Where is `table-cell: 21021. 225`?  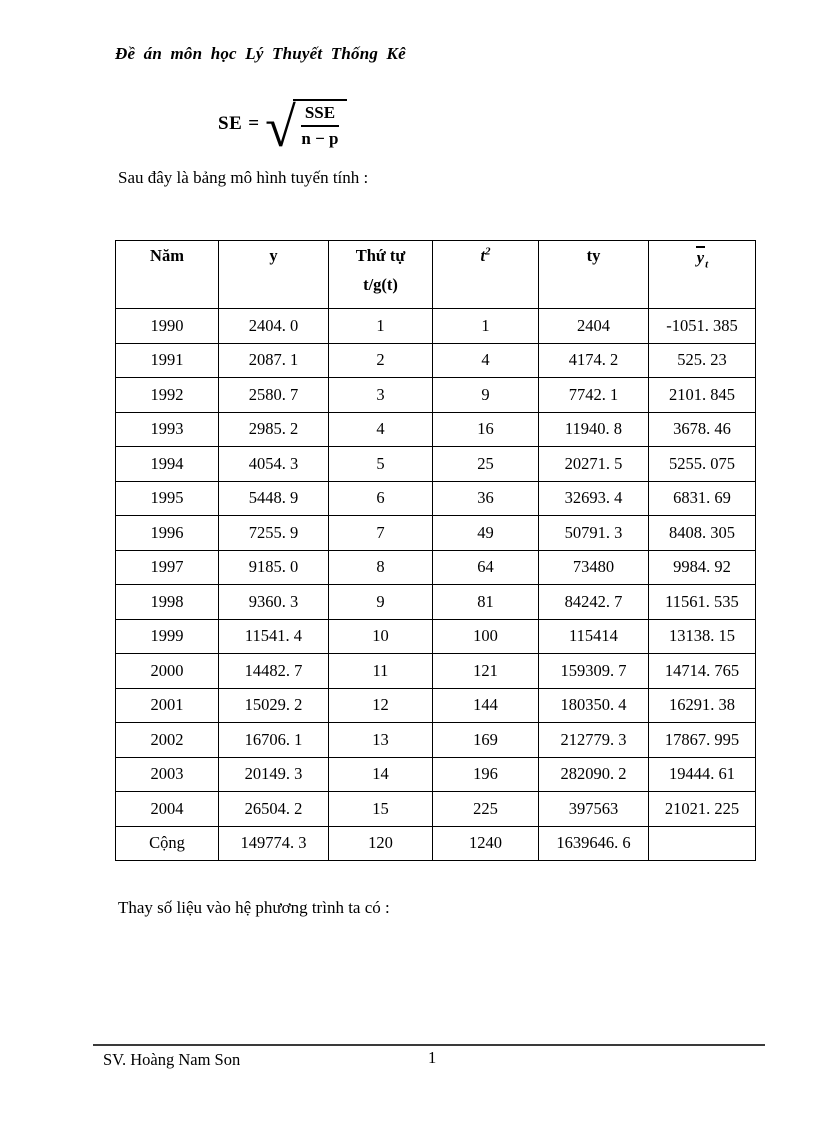 table-cell: 21021. 225 is located at coordinates (702, 809).